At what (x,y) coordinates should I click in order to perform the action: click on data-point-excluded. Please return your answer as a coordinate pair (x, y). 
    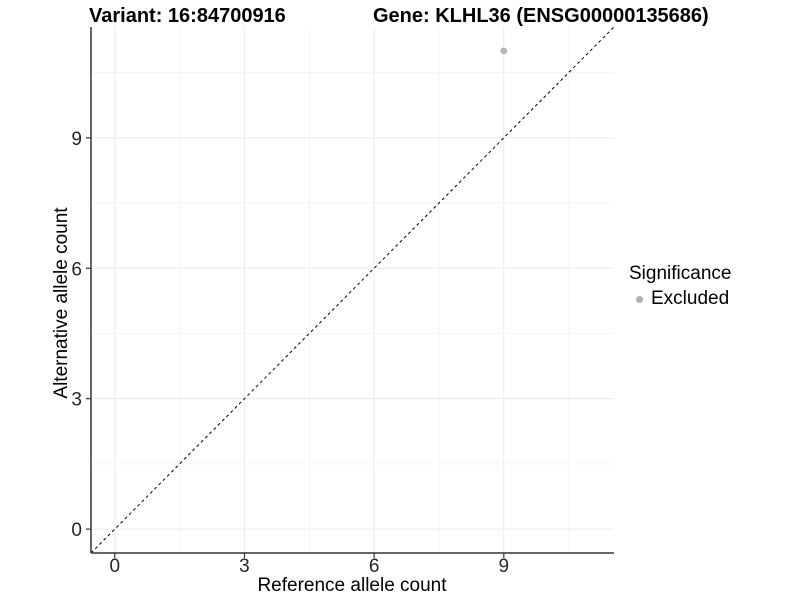
    Looking at the image, I should click on (504, 51).